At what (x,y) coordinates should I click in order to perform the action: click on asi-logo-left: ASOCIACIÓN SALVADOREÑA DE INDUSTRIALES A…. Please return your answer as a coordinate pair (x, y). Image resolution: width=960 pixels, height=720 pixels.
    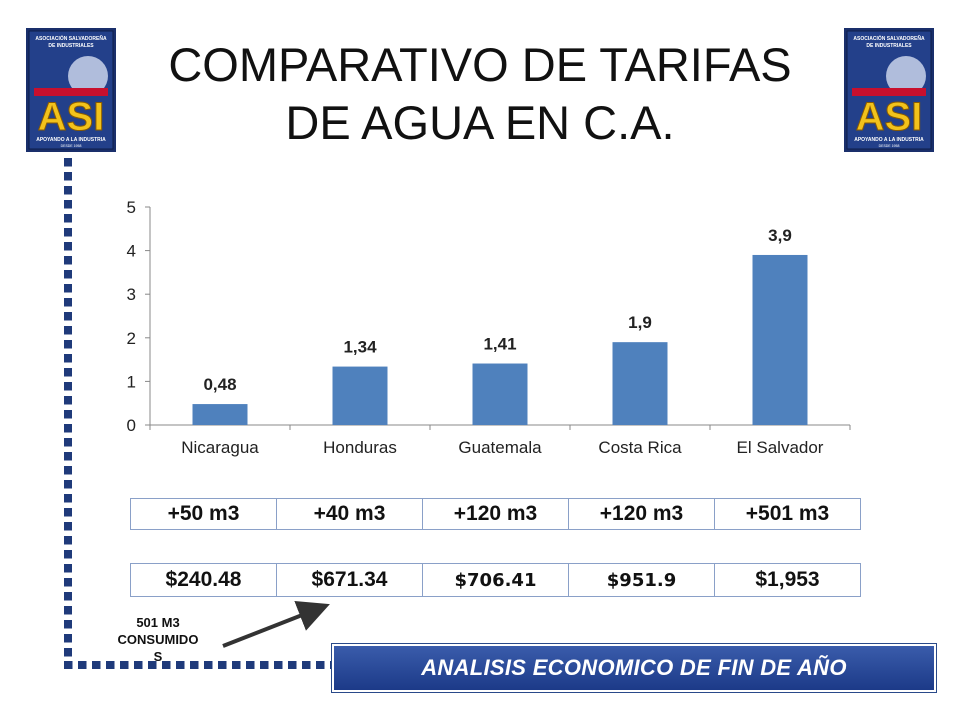
    Looking at the image, I should click on (71, 90).